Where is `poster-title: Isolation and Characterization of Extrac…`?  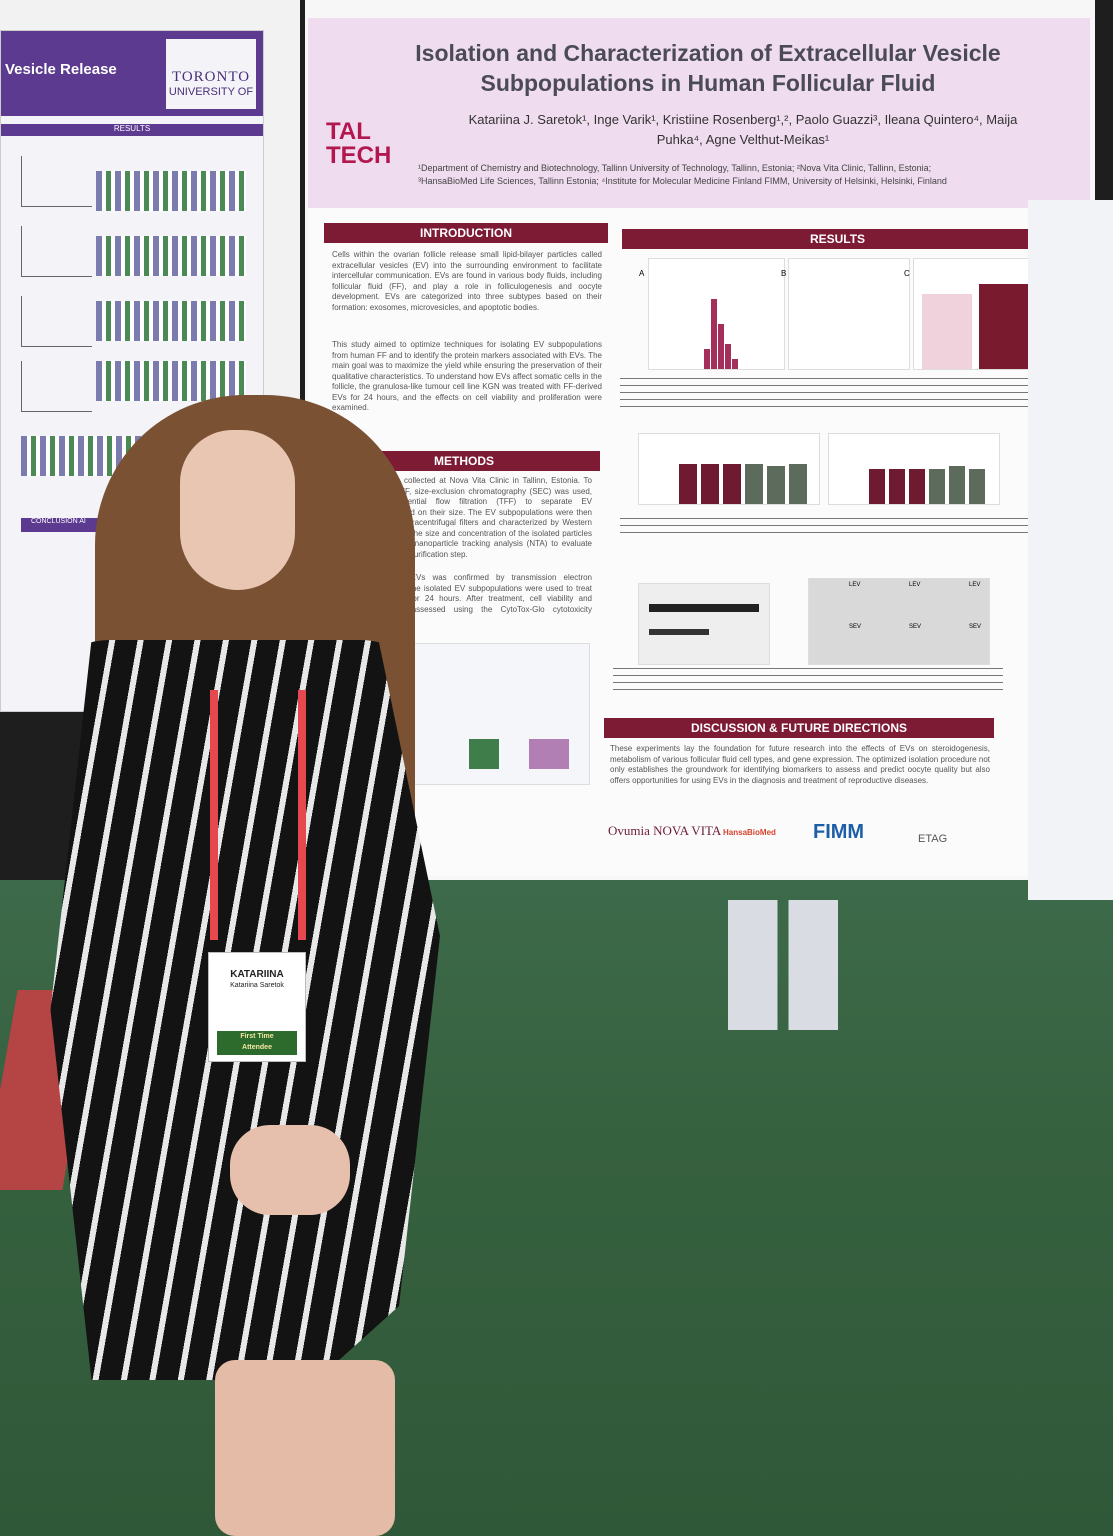 poster-title: Isolation and Characterization of Extrac… is located at coordinates (708, 68).